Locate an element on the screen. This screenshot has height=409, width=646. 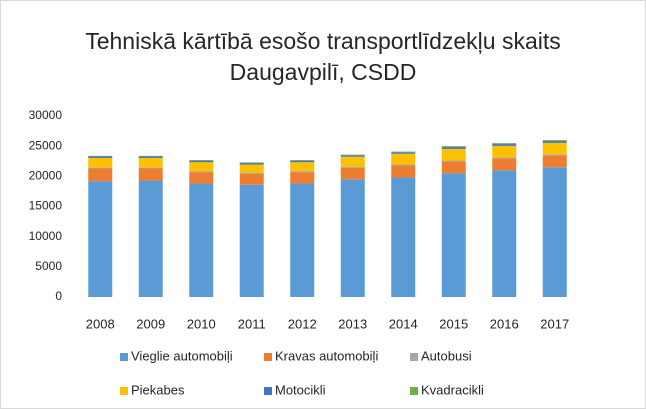
y-tick-label: 30000 is located at coordinates (46, 115).